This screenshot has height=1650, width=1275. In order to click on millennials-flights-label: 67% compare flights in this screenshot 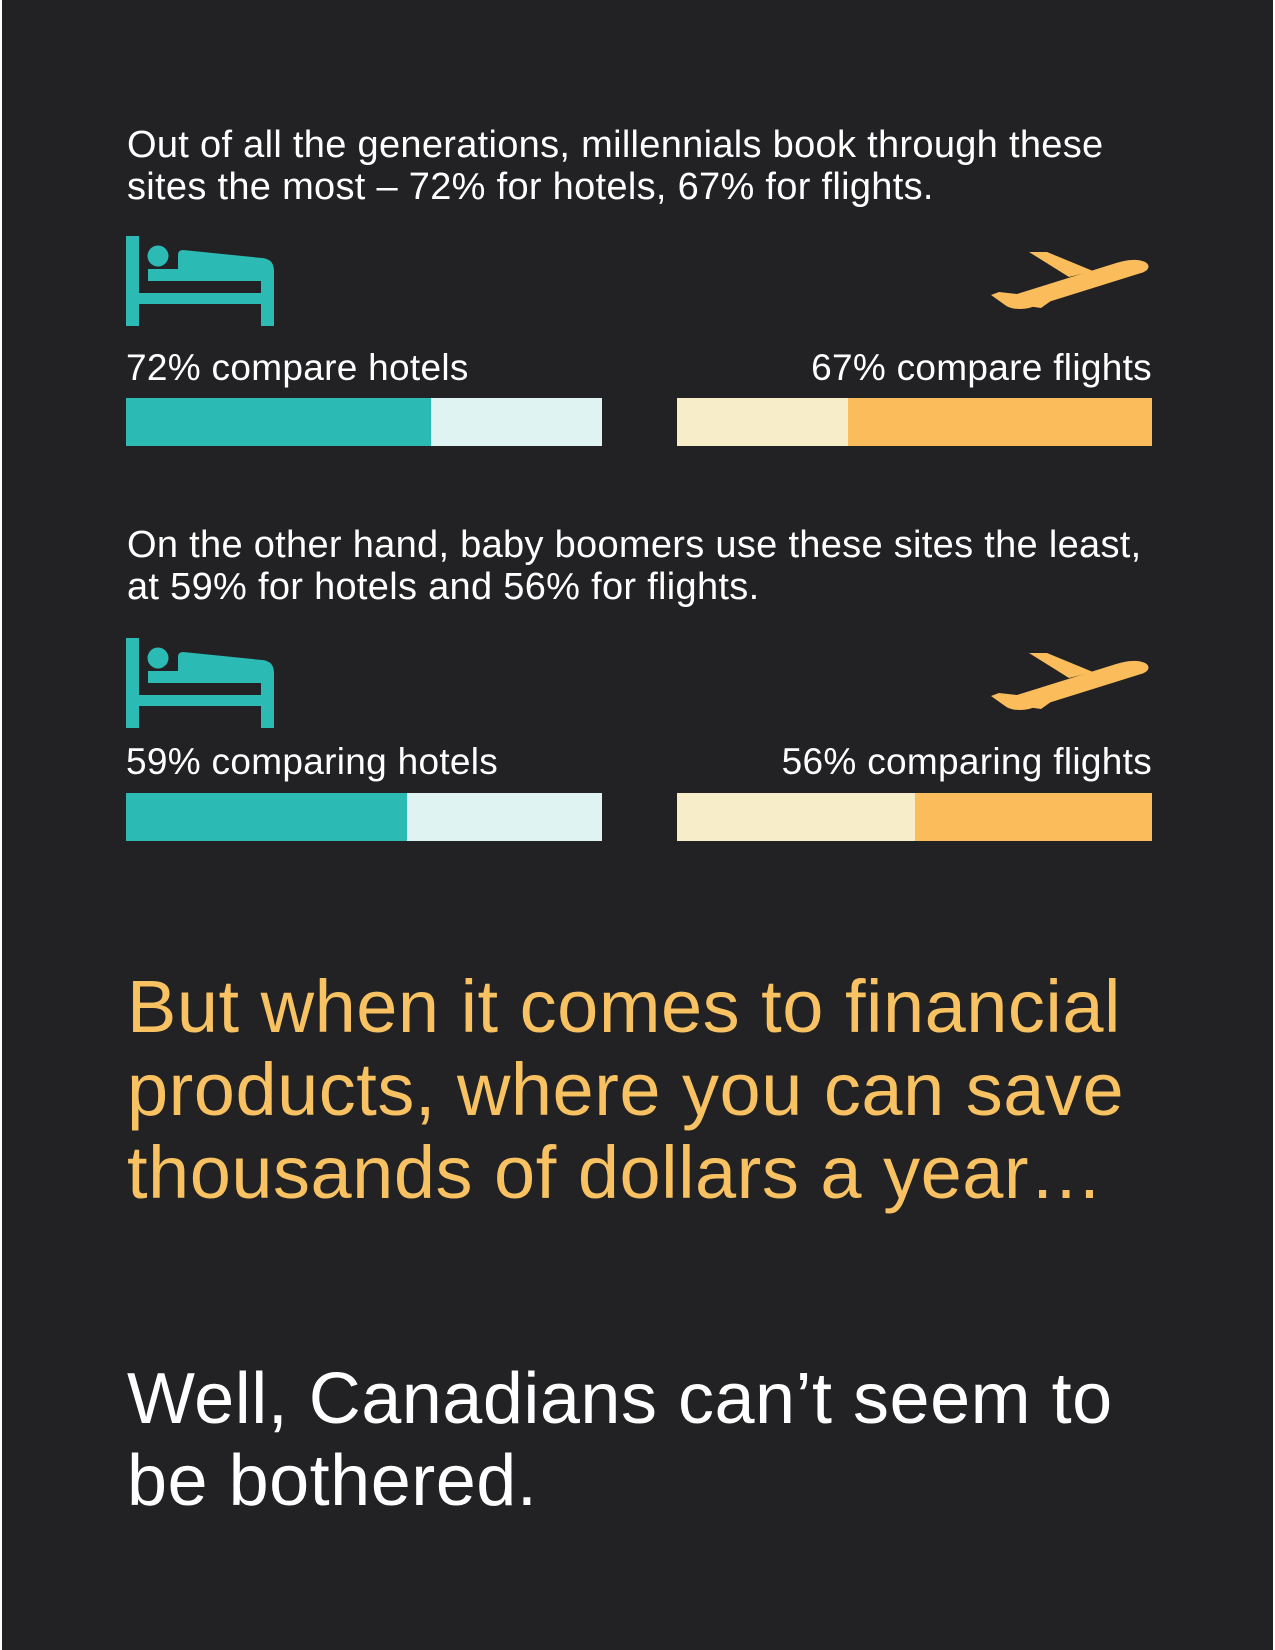, I will do `click(981, 367)`.